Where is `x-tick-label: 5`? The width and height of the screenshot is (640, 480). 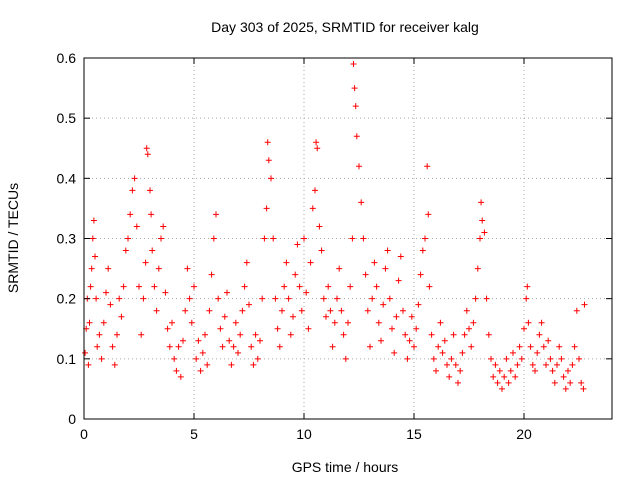
x-tick-label: 5 is located at coordinates (194, 434).